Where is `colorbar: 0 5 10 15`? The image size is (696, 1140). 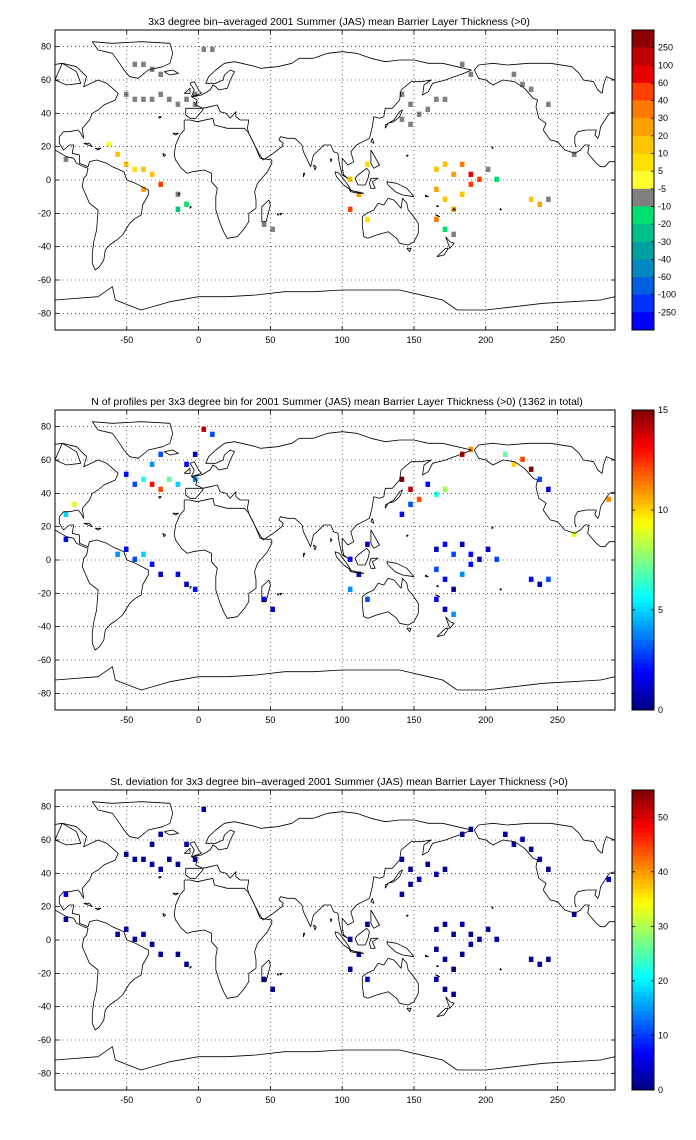 colorbar: 0 5 10 15 is located at coordinates (649, 560).